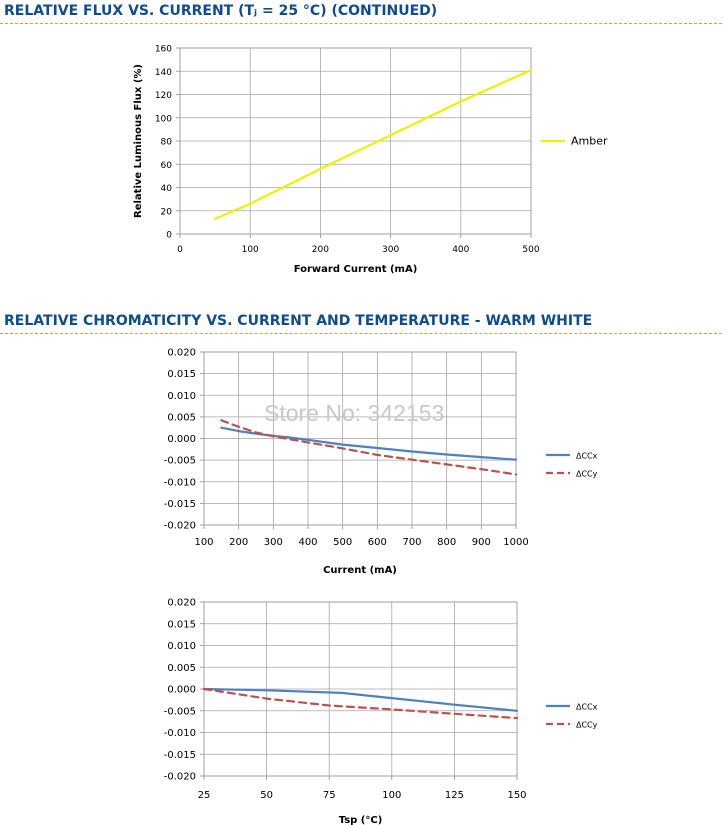  I want to click on y-axis-title: Relative Luminous Flux (%), so click(138, 141).